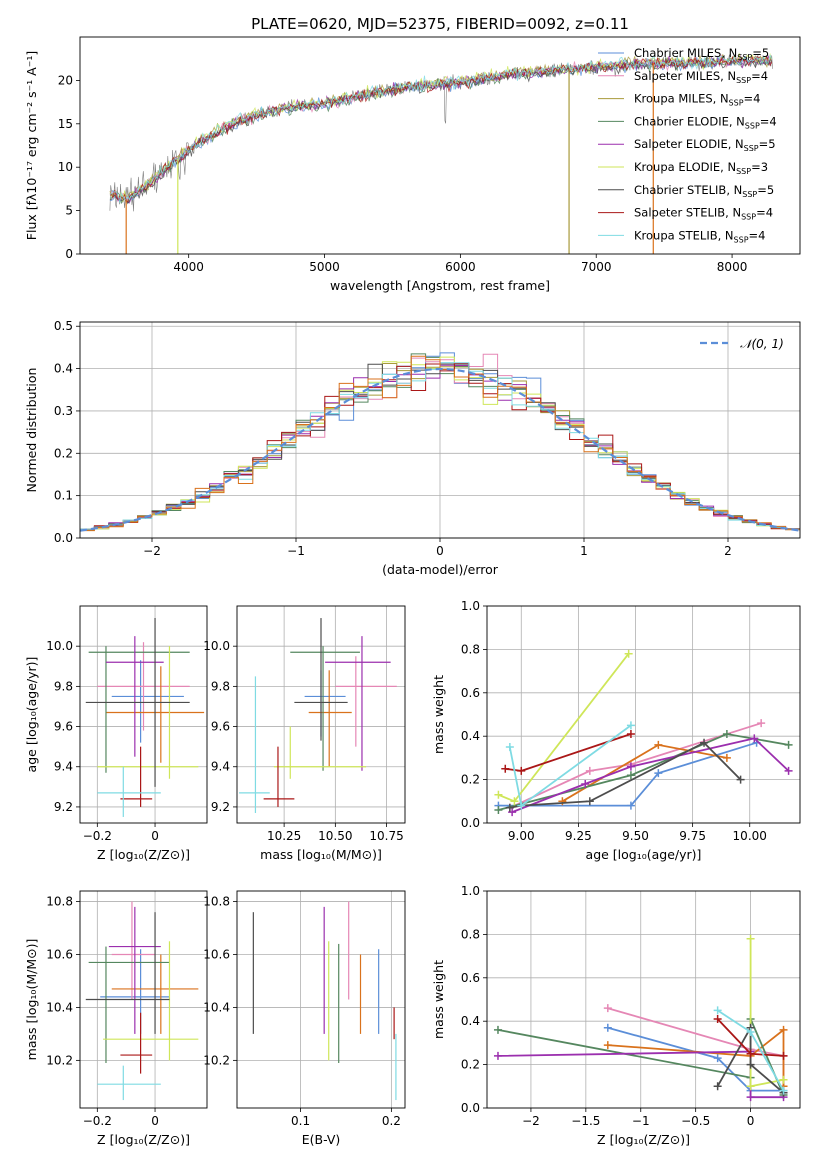 This screenshot has width=819, height=1170. Describe the element at coordinates (440, 569) in the screenshot. I see `x-axis-label: (data-model)/error` at that location.